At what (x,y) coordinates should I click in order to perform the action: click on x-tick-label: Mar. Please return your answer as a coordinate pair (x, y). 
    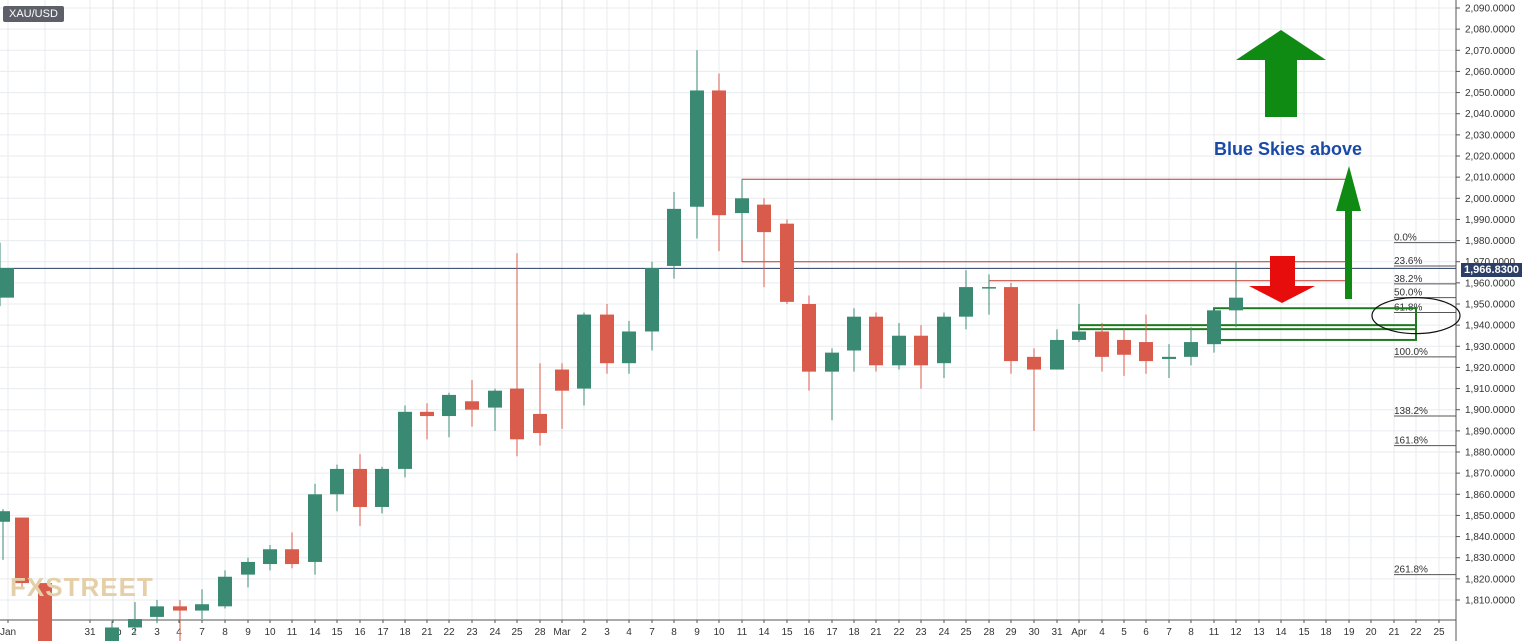
    Looking at the image, I should click on (562, 632).